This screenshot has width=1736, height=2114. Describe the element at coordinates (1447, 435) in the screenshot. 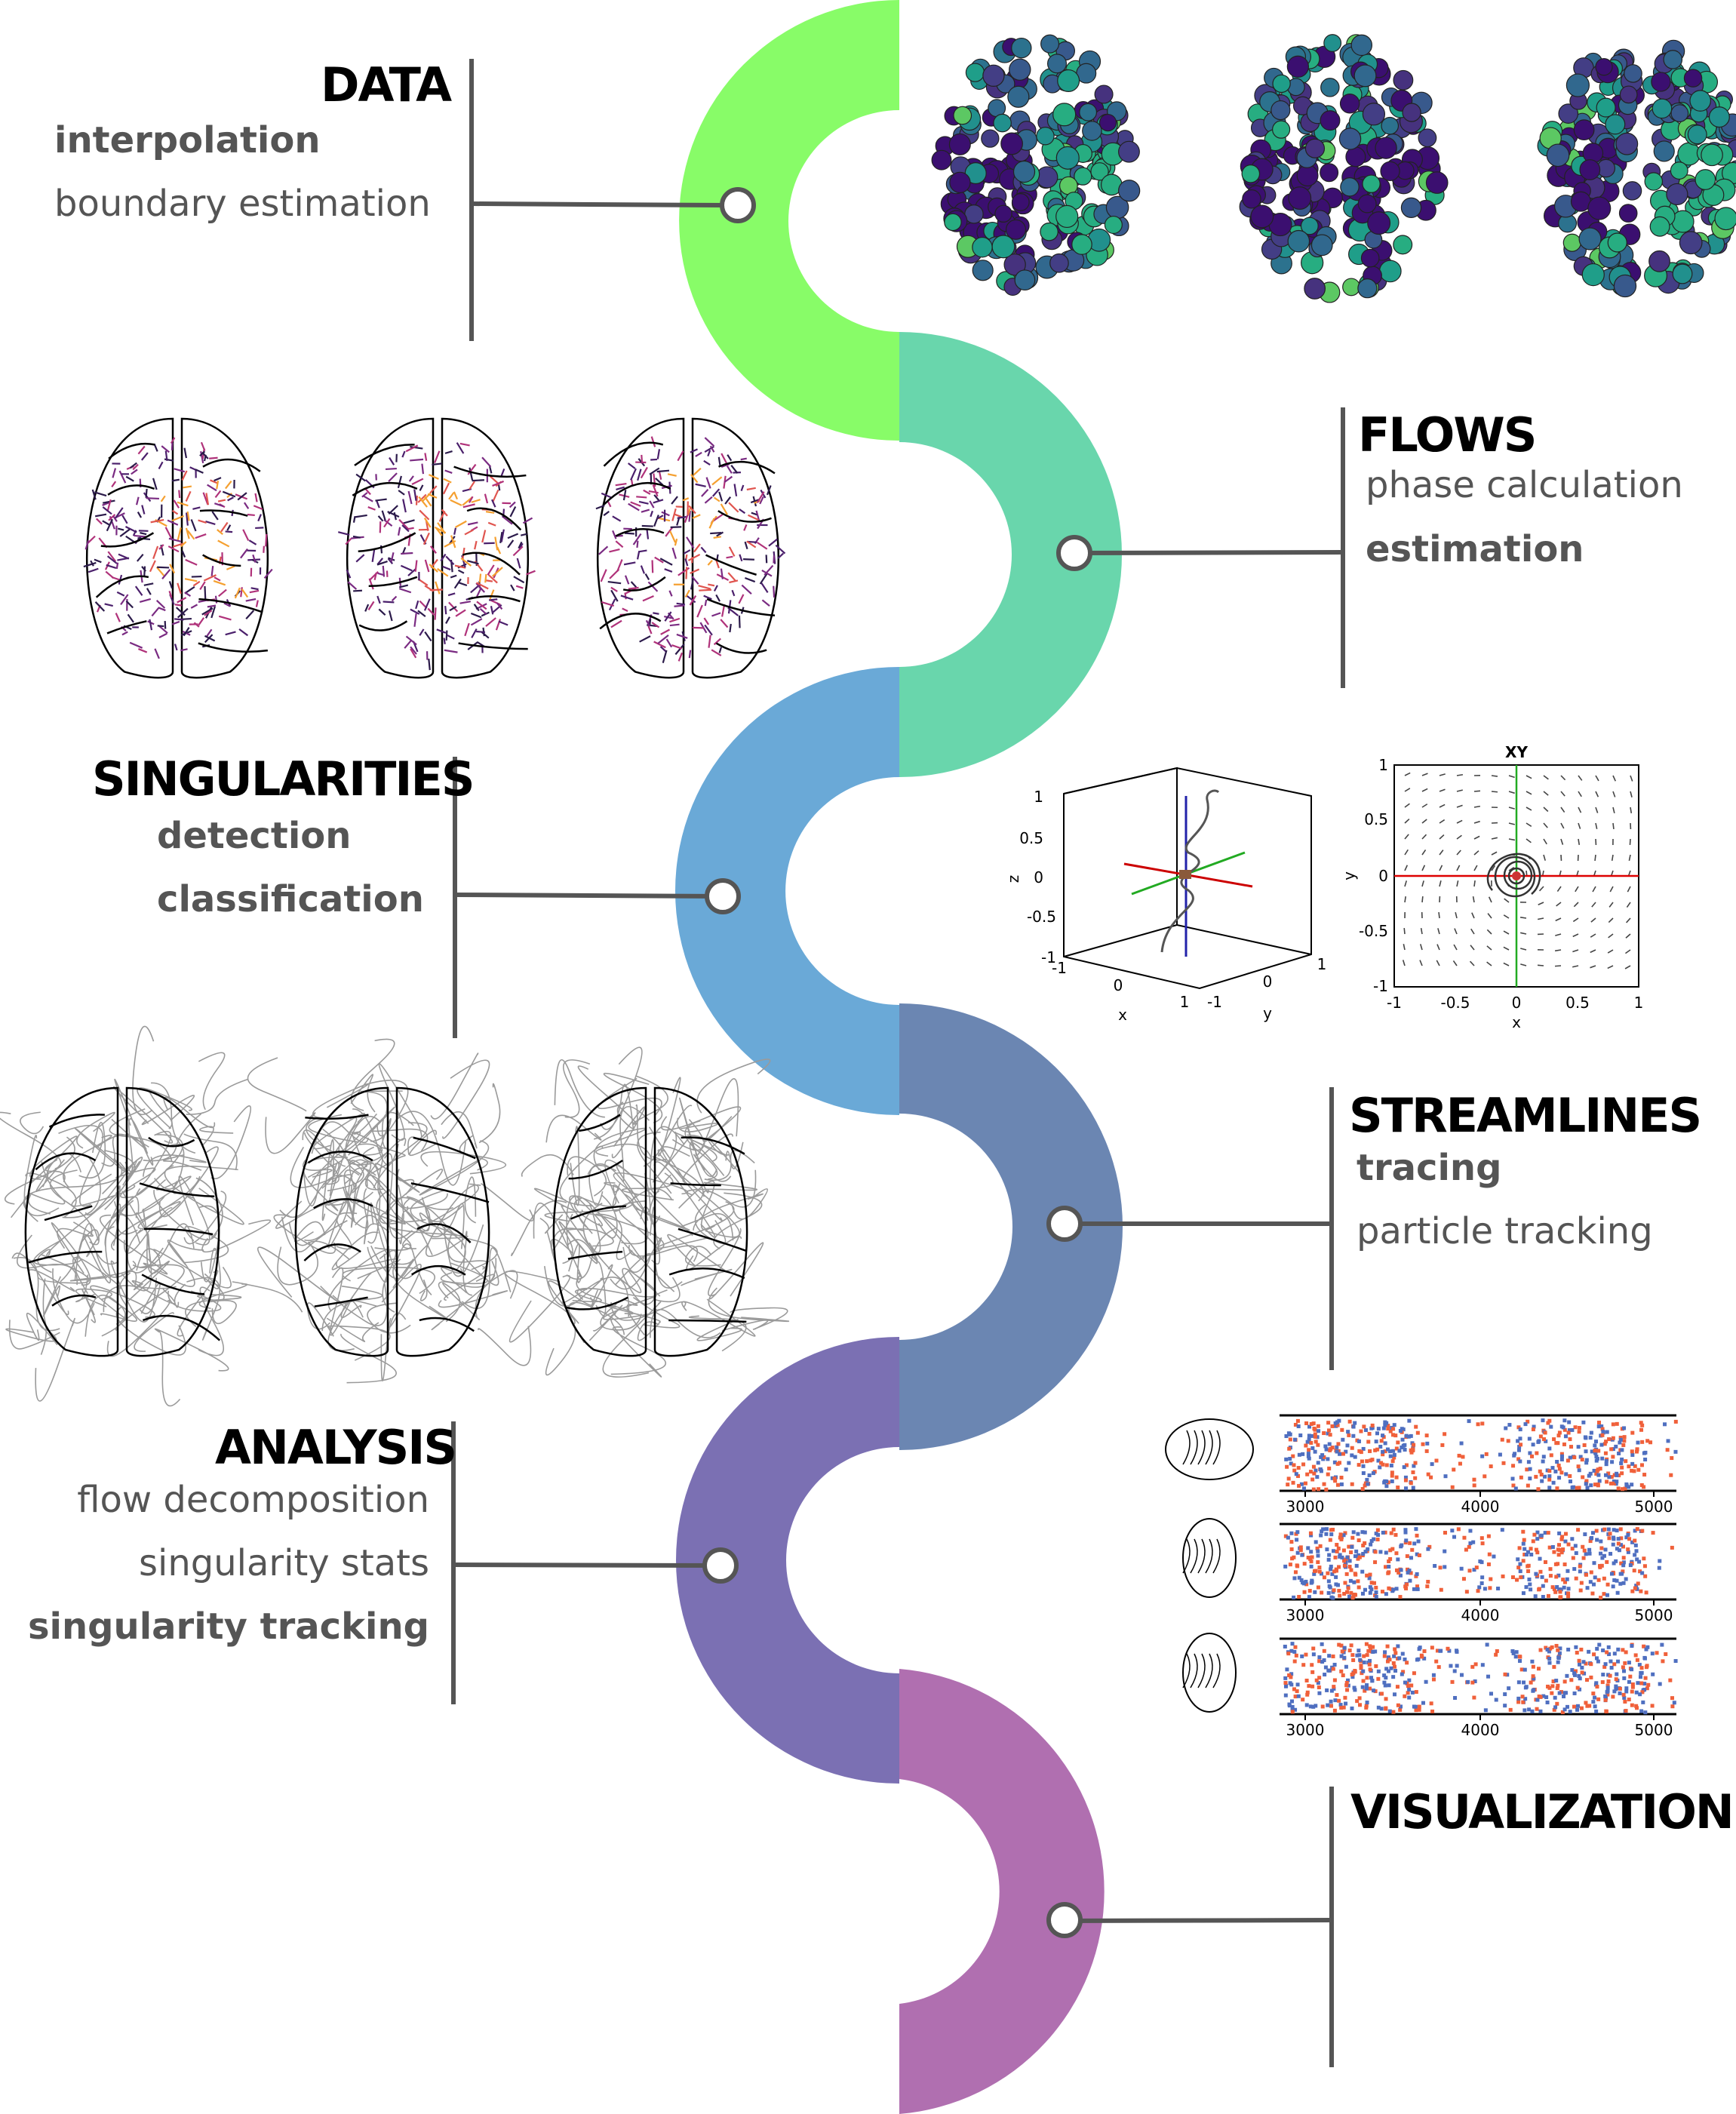

I see `stage-title-flows: FLOWS` at that location.